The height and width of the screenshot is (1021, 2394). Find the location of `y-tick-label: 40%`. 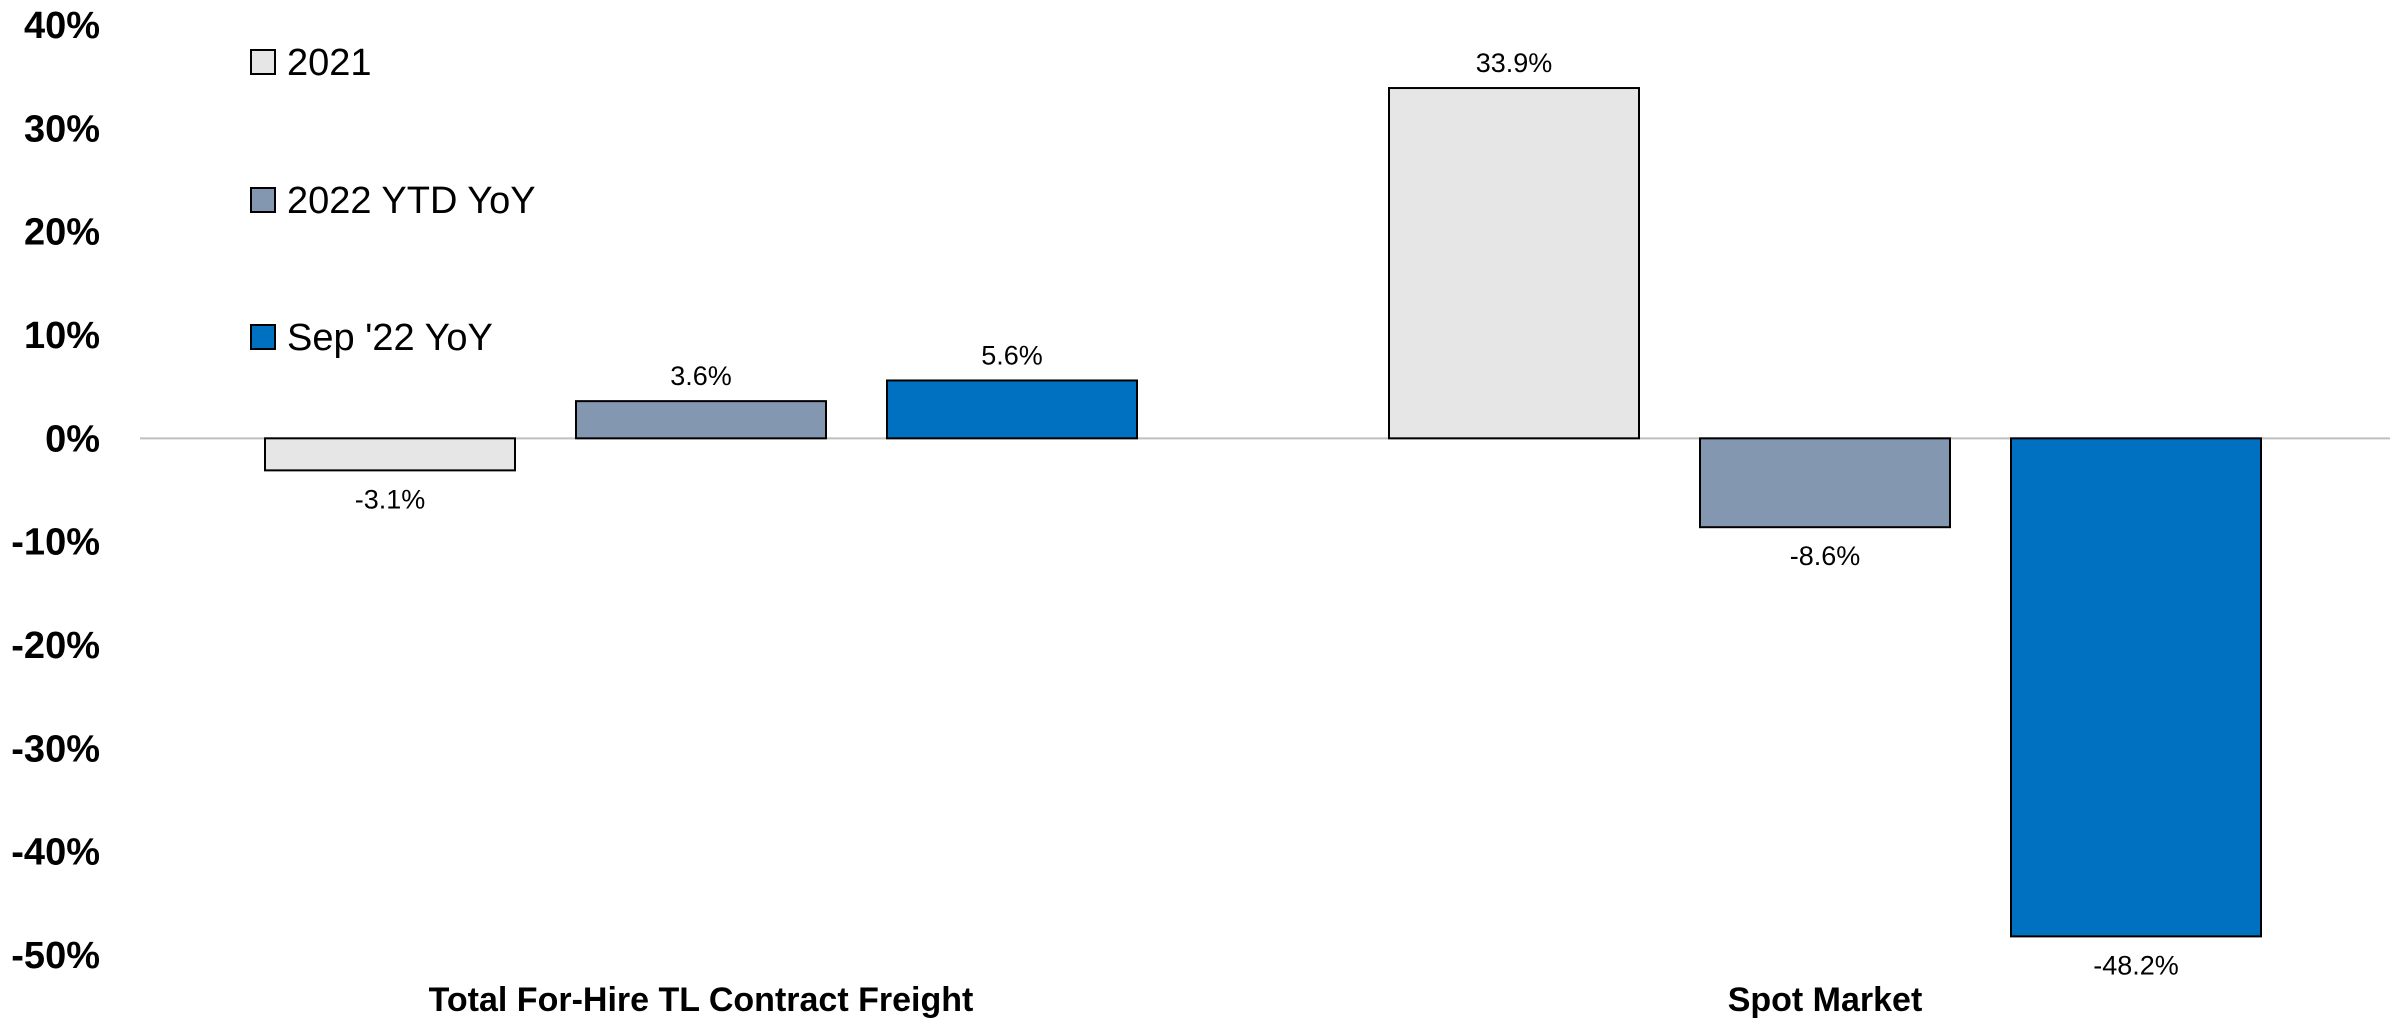

y-tick-label: 40% is located at coordinates (62, 26).